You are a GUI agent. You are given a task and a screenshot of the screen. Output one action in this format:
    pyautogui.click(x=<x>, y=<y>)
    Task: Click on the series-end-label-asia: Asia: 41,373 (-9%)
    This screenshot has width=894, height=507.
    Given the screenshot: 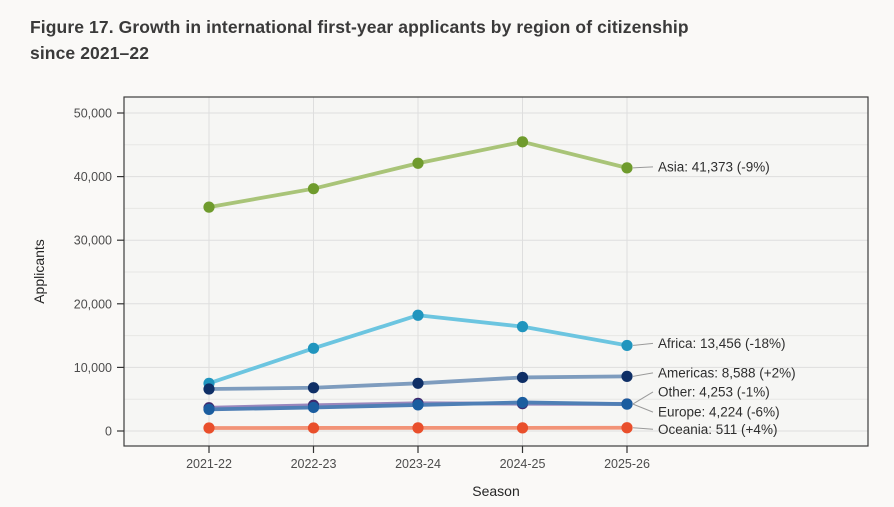 What is the action you would take?
    pyautogui.click(x=714, y=166)
    